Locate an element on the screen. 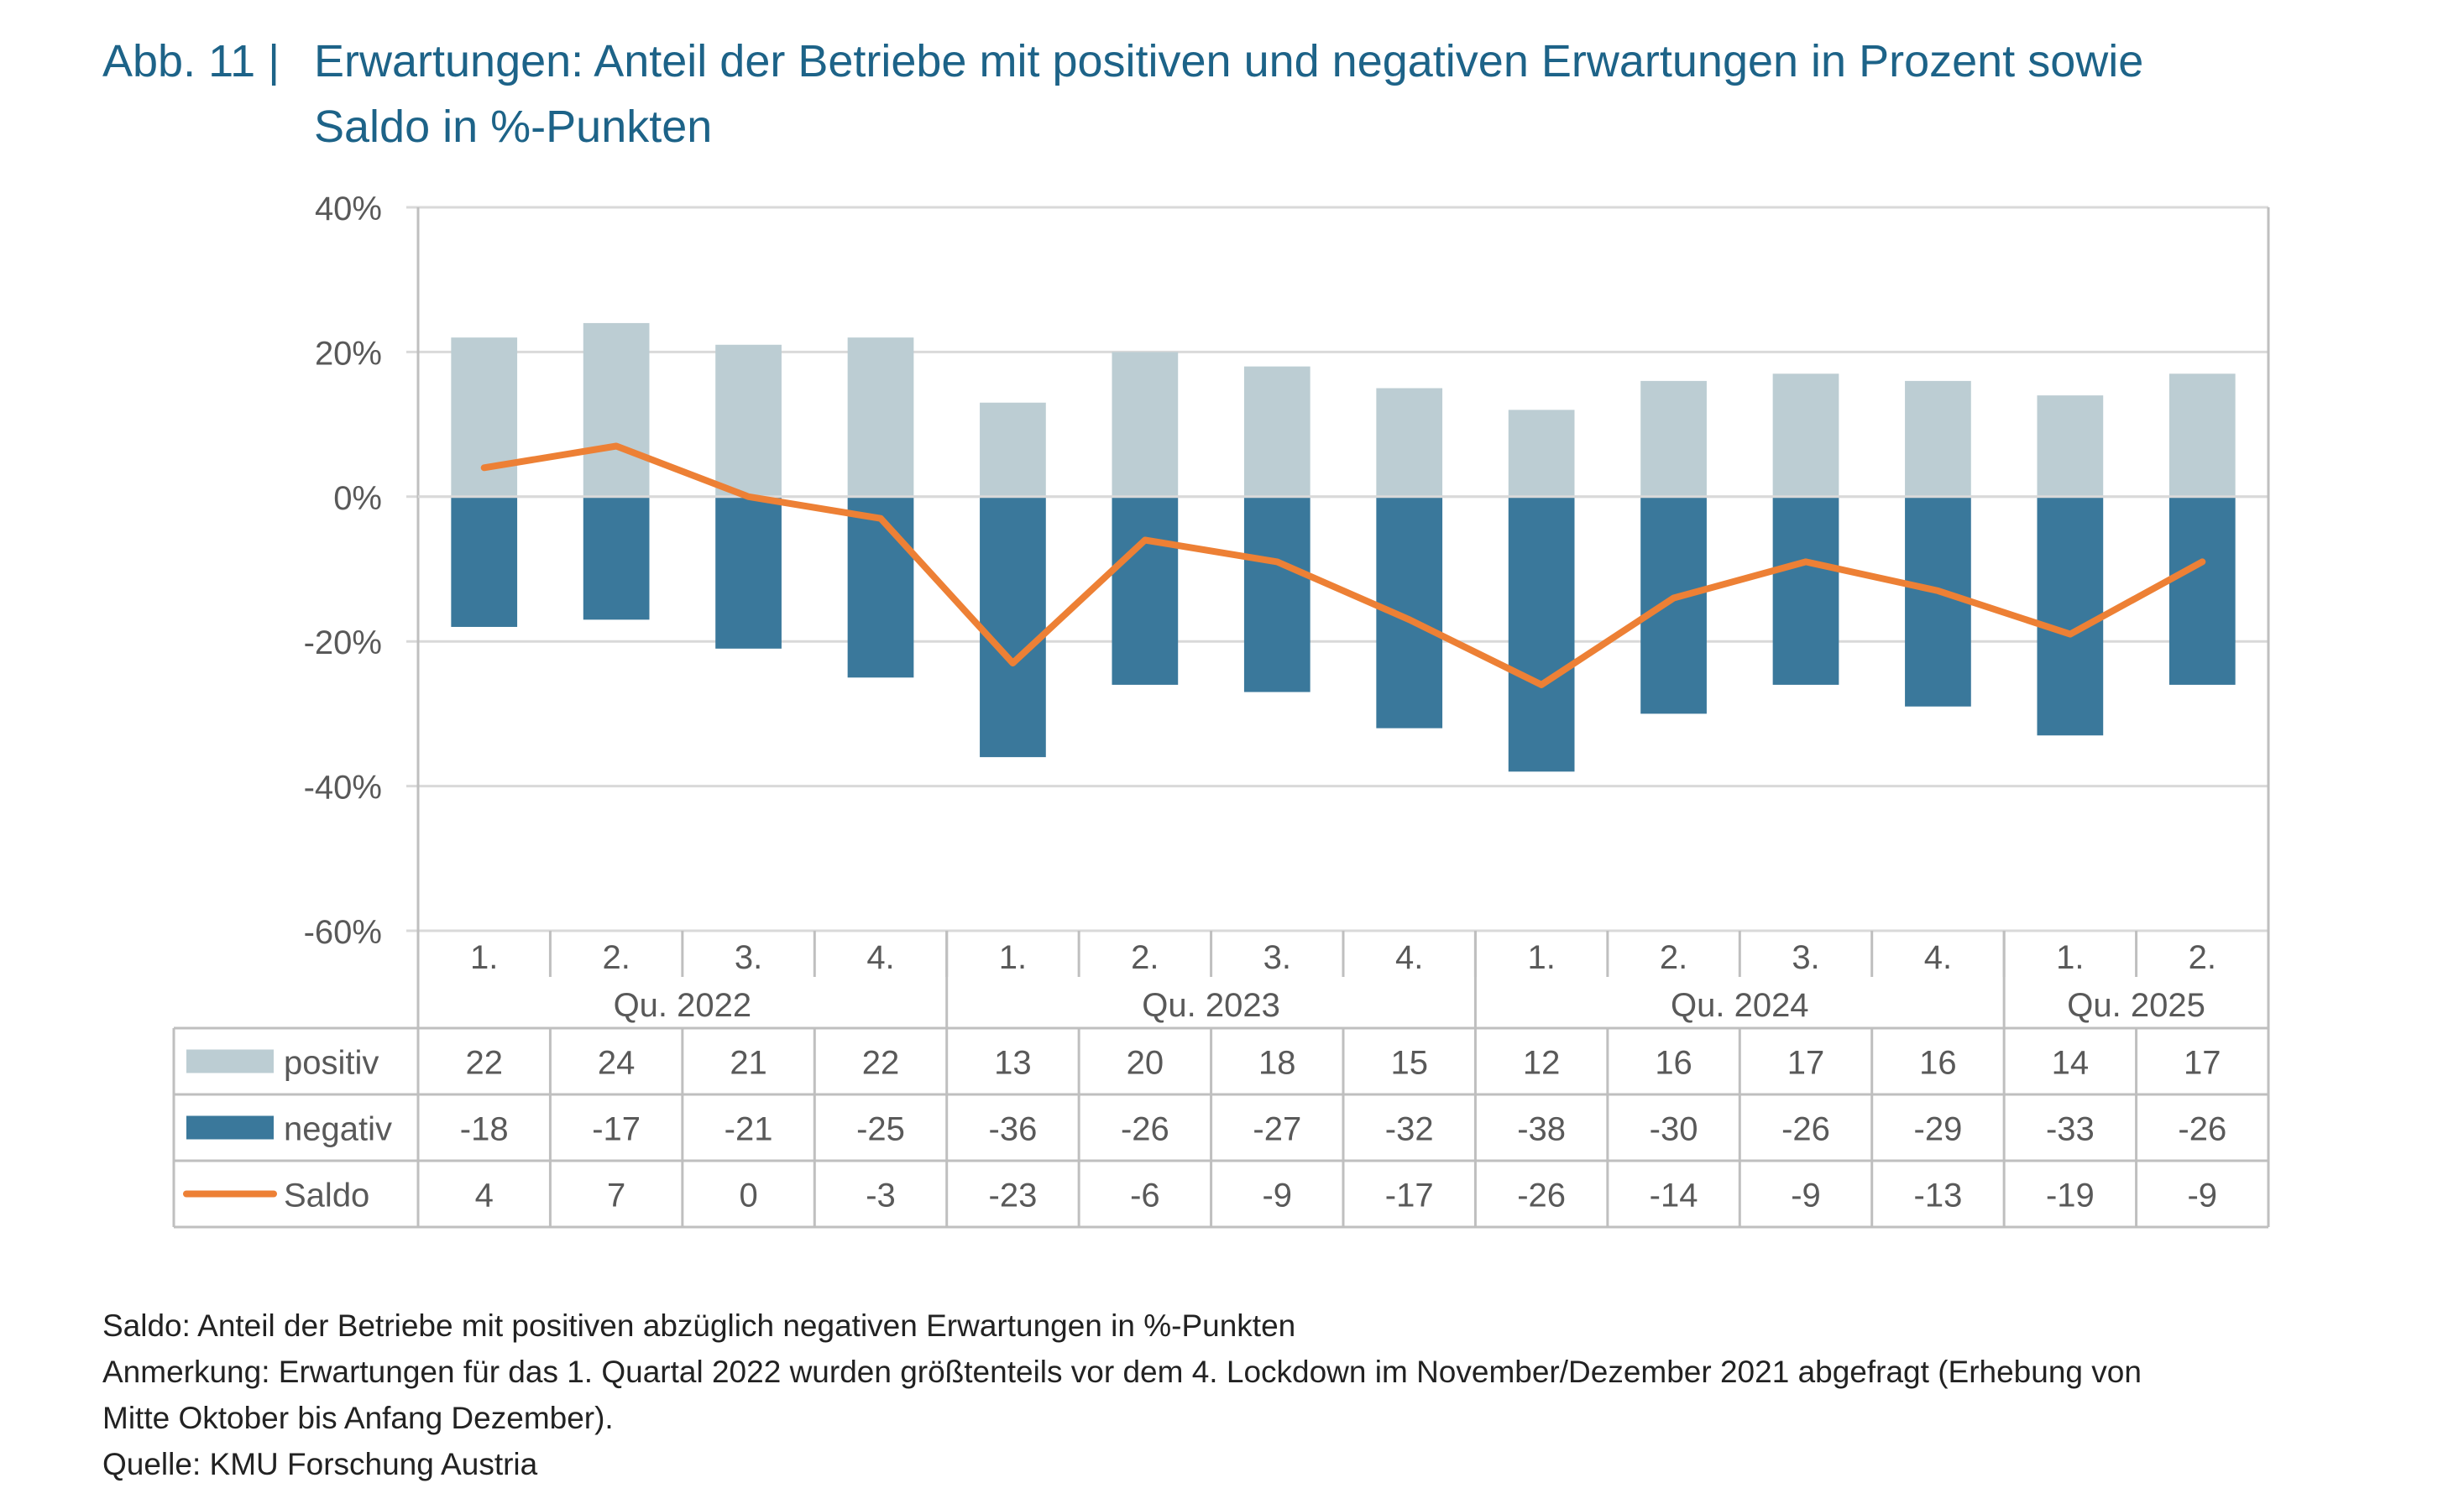 This screenshot has height=1504, width=2464. y-tick-label: -20% is located at coordinates (343, 642).